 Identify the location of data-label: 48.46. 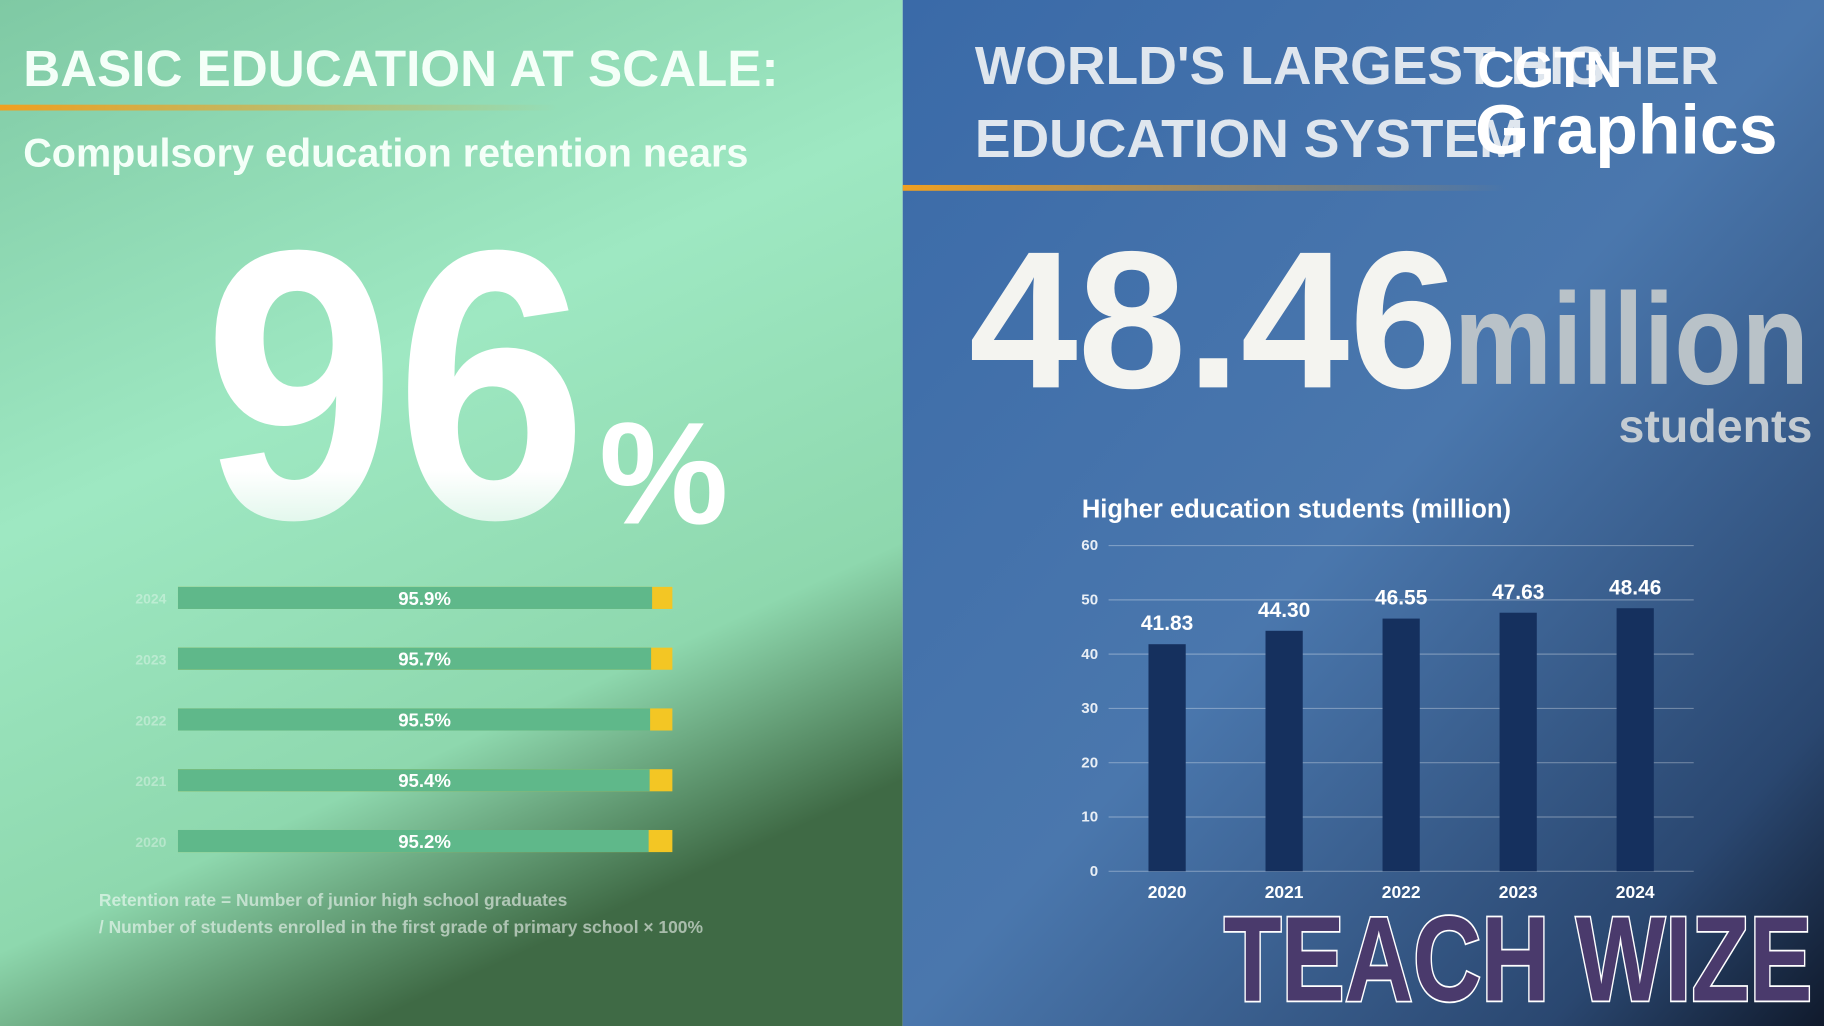
(1635, 587).